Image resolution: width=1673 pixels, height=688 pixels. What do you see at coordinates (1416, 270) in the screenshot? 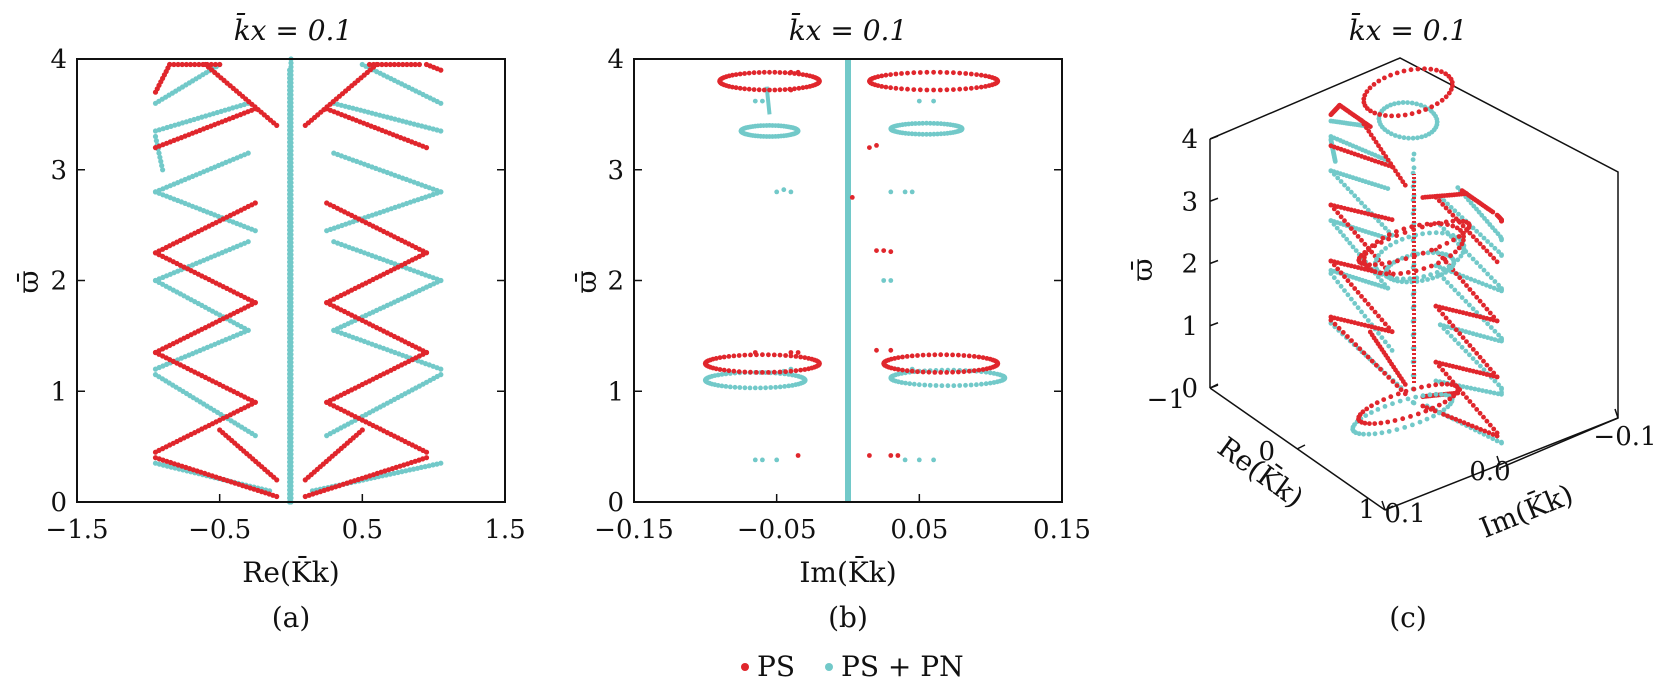
I see `panel-c-series-ps` at bounding box center [1416, 270].